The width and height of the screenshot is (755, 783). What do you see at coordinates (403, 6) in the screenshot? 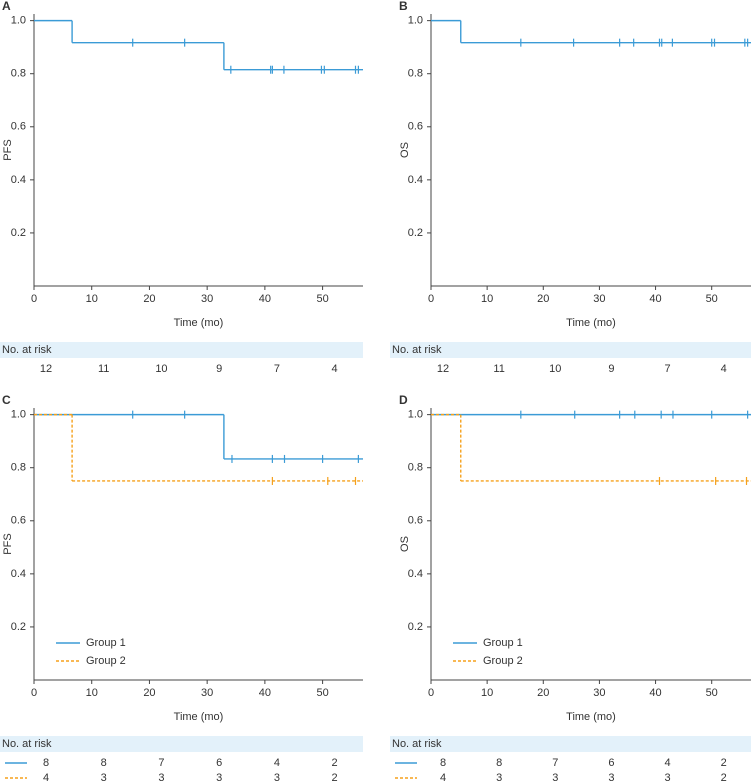
I see `panel-label: B` at bounding box center [403, 6].